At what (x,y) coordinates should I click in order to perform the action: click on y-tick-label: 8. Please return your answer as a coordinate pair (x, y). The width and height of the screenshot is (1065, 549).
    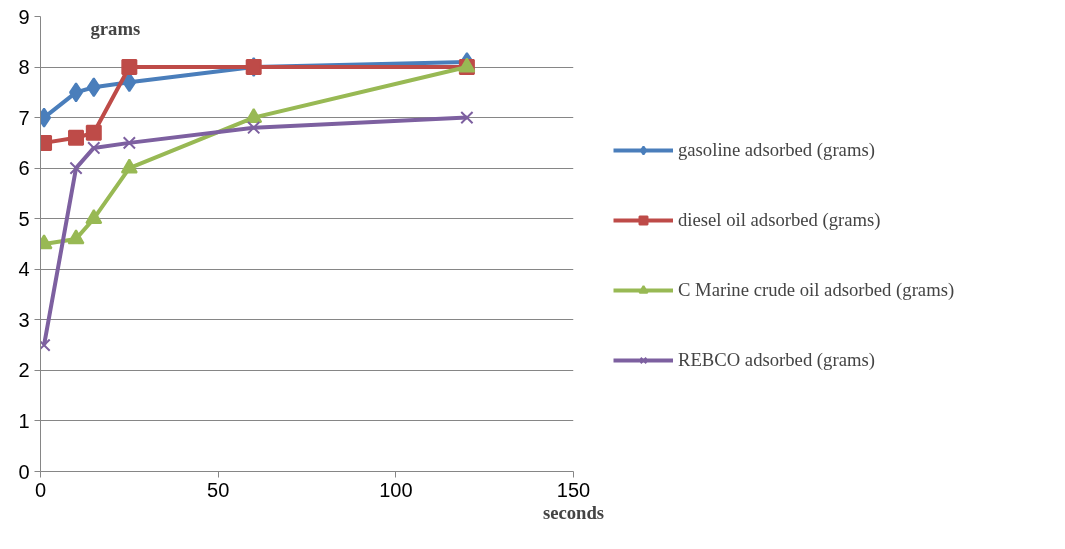
    Looking at the image, I should click on (24, 67).